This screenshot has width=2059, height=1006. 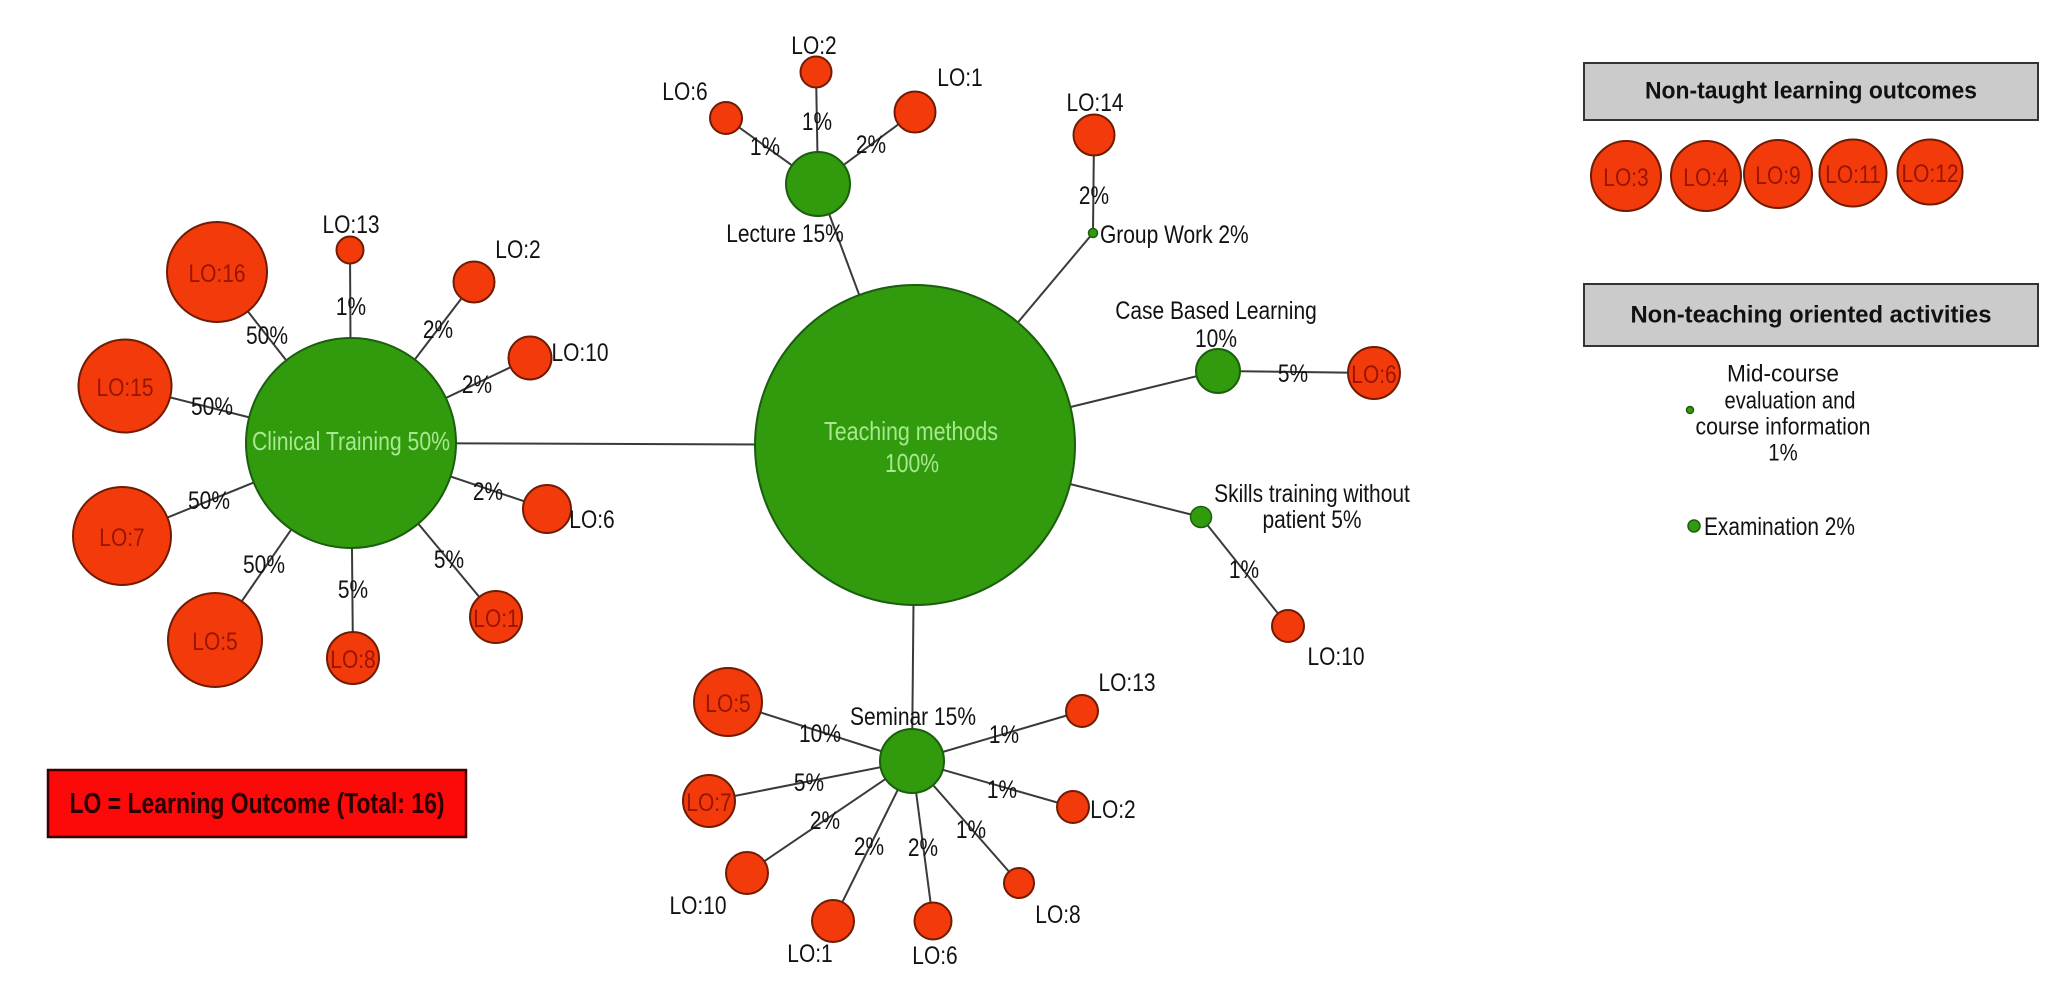 What do you see at coordinates (1705, 178) in the screenshot?
I see `svg-text: LO:4` at bounding box center [1705, 178].